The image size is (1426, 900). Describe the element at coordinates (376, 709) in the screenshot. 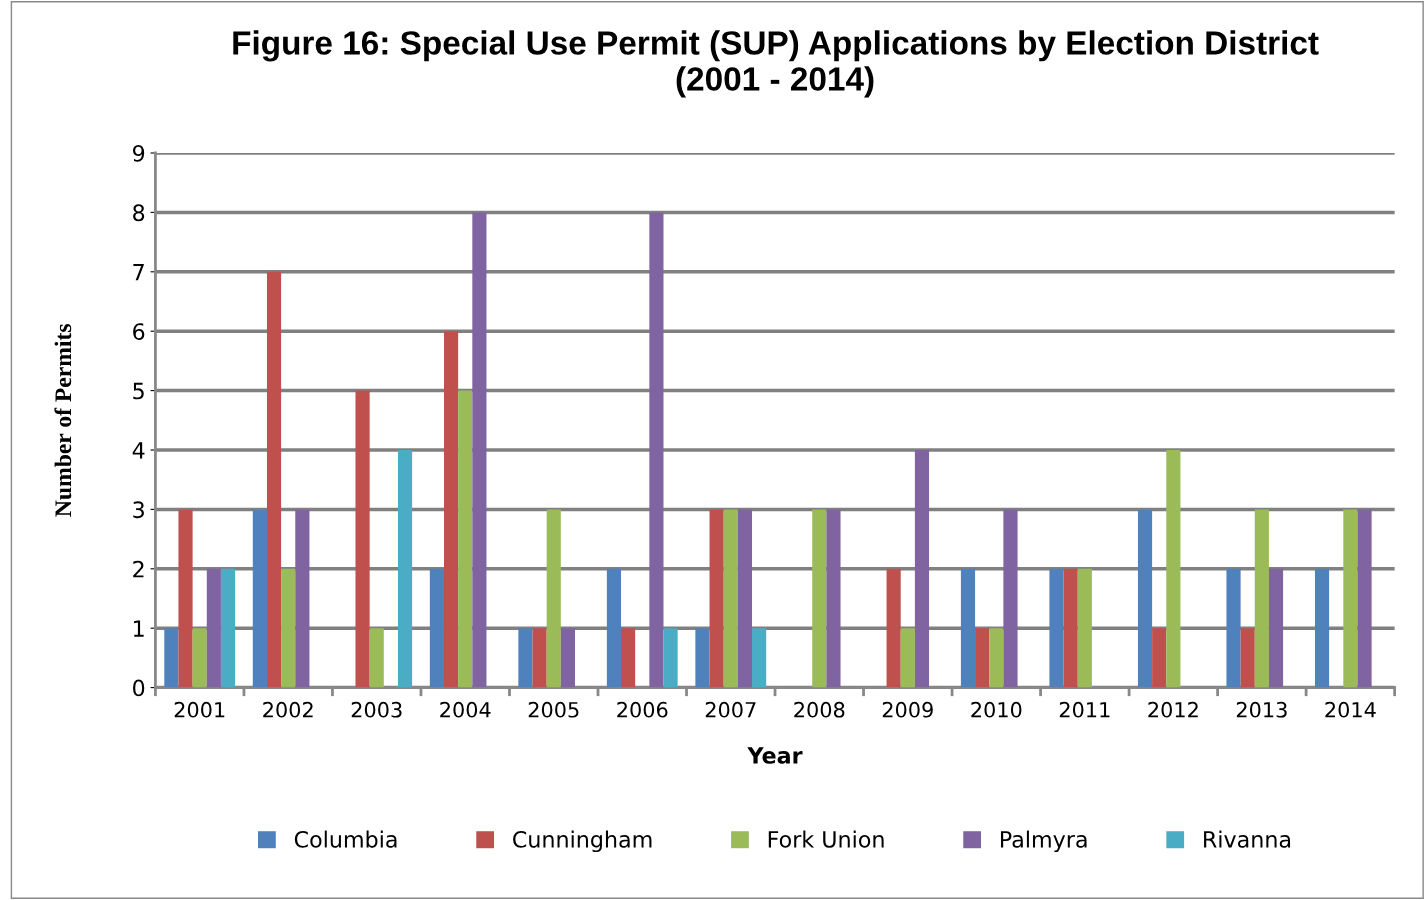

I see `x-tick-label: 2003` at that location.